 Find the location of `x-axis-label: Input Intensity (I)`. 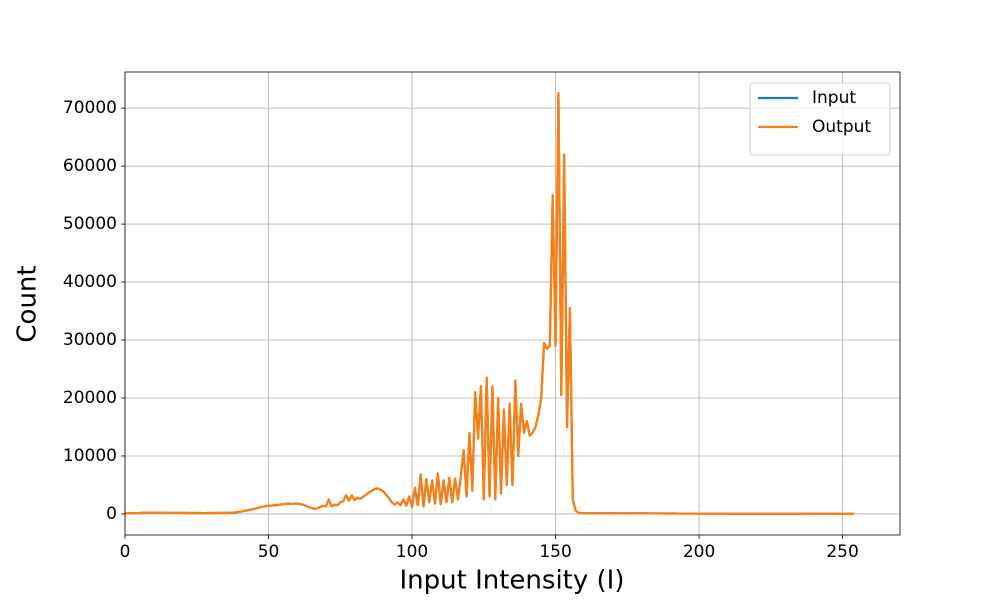

x-axis-label: Input Intensity (I) is located at coordinates (512, 581).